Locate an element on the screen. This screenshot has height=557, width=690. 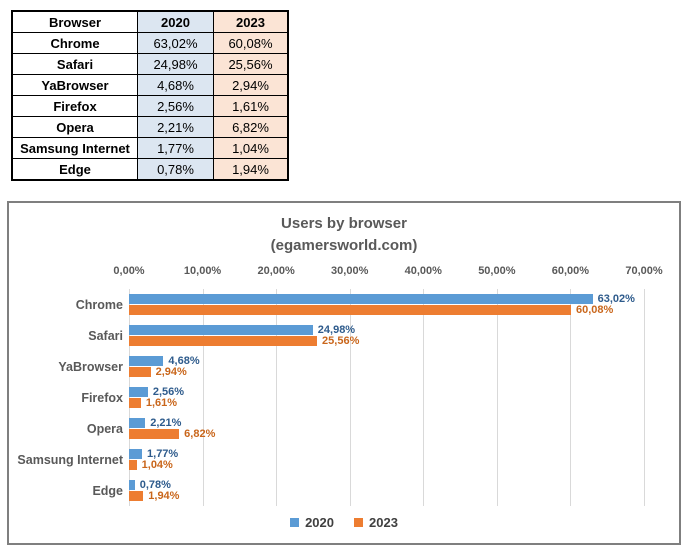
x-axis-tick: 10,00% is located at coordinates (202, 271).